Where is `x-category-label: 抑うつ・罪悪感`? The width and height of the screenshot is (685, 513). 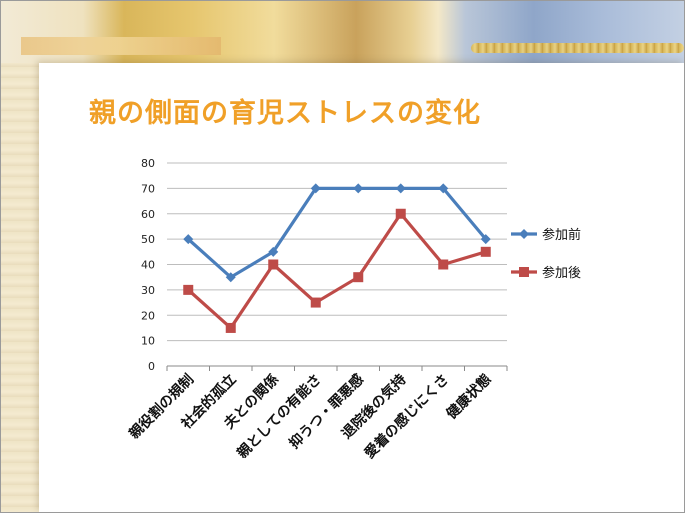 x-category-label: 抑うつ・罪悪感 is located at coordinates (326, 411).